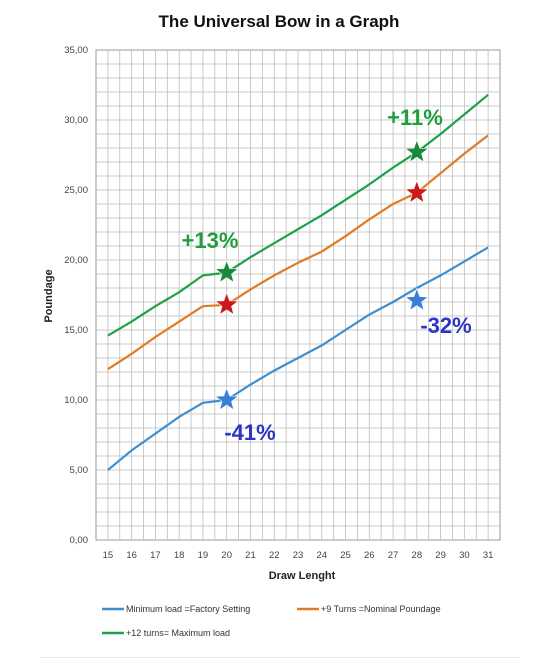 The width and height of the screenshot is (558, 663). Describe the element at coordinates (79, 470) in the screenshot. I see `y-tick-label: 5,00` at that location.